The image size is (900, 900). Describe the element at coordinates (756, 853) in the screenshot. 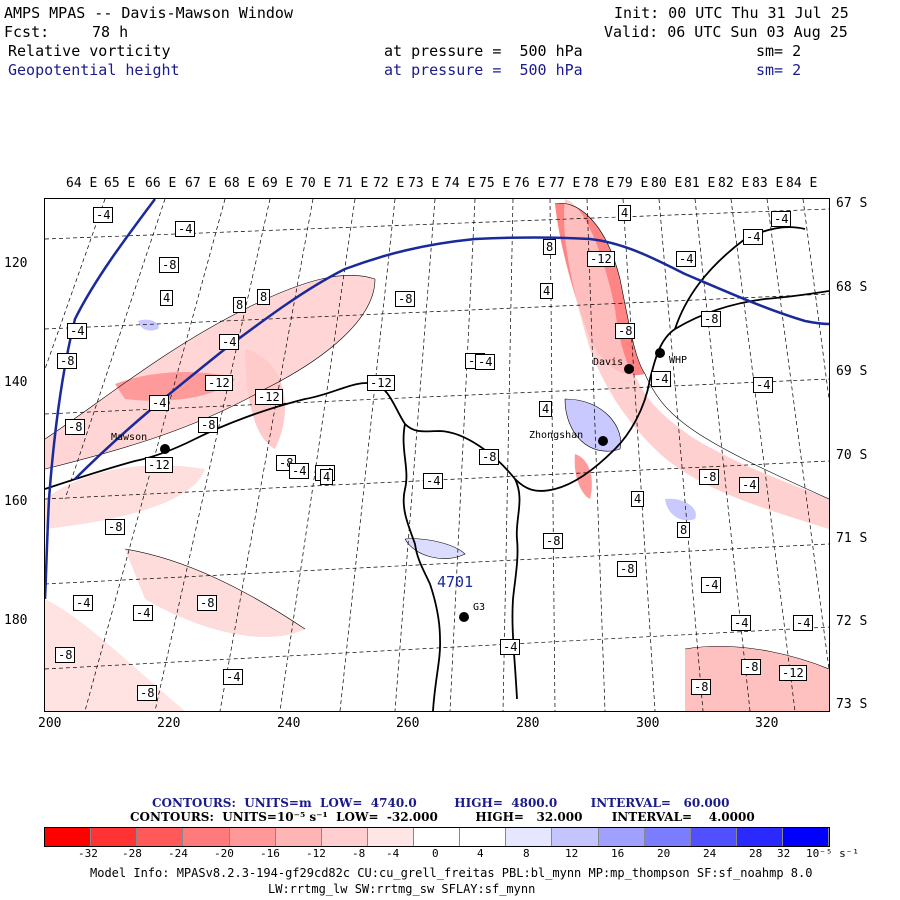

I see `colorbar-tick: 28` at that location.